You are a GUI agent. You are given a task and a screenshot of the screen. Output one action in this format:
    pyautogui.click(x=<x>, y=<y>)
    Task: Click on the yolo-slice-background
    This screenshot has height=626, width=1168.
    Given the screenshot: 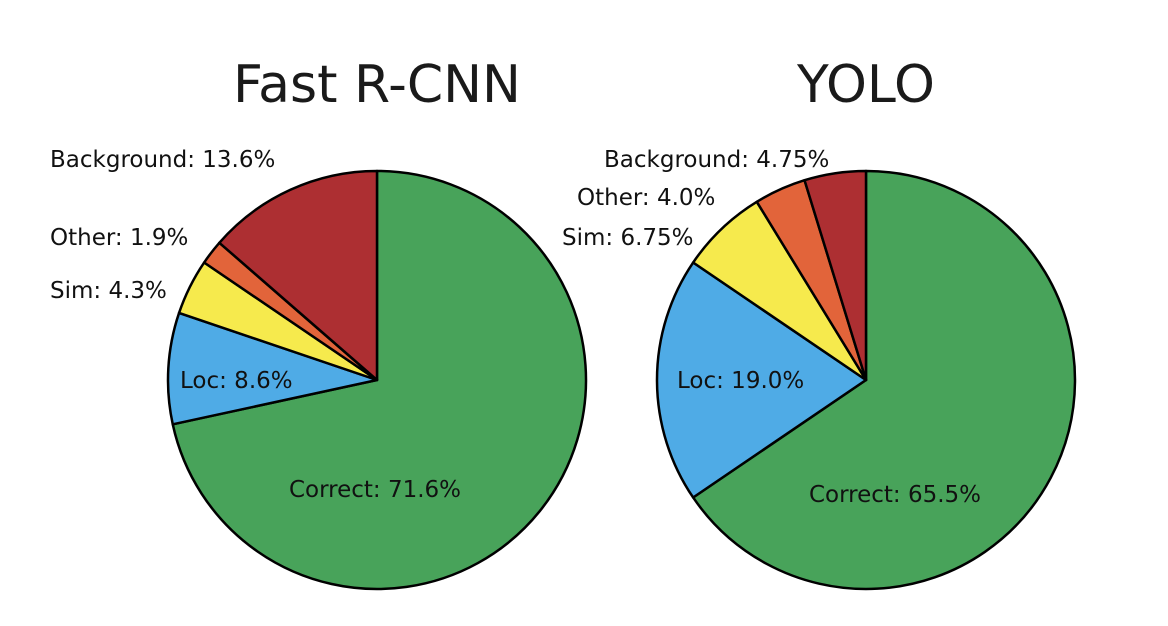 What is the action you would take?
    pyautogui.click(x=835, y=275)
    